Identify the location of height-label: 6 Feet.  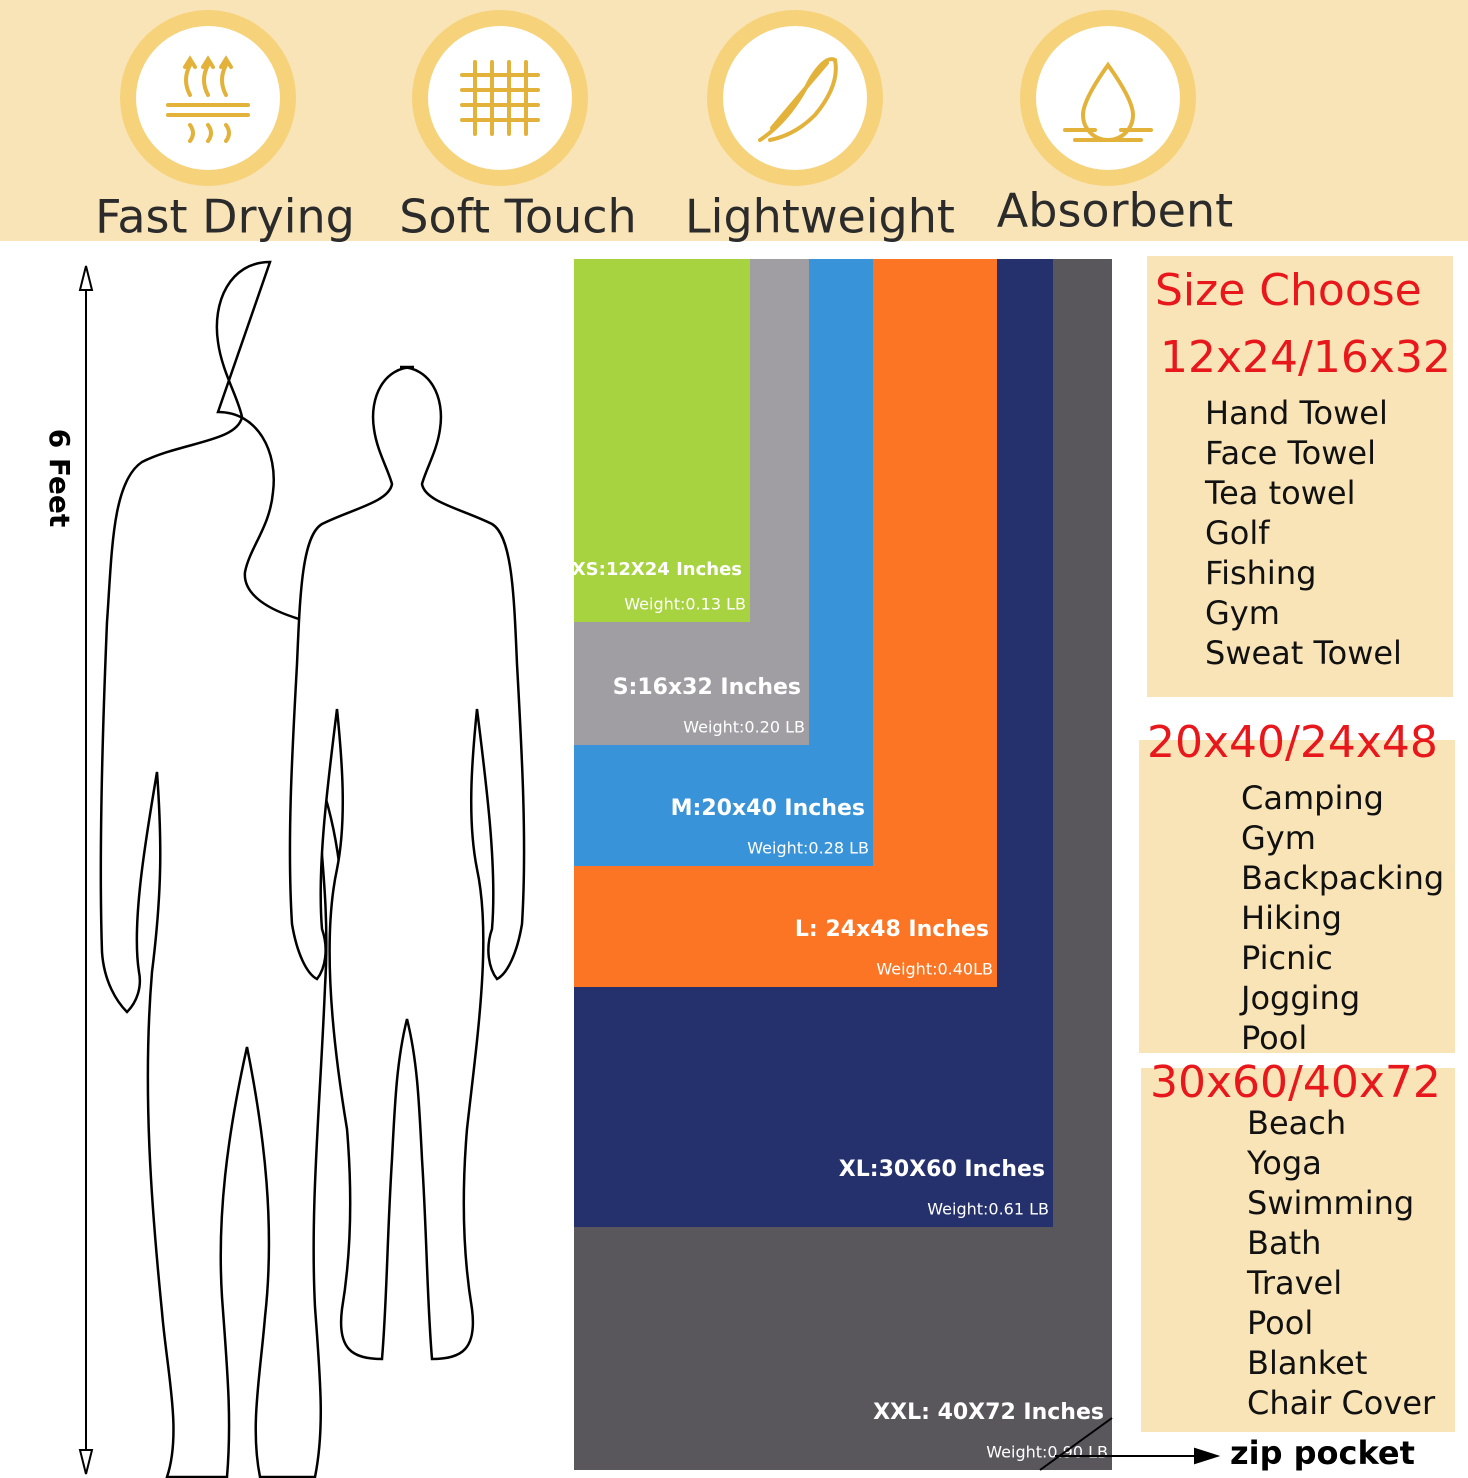
(59, 478).